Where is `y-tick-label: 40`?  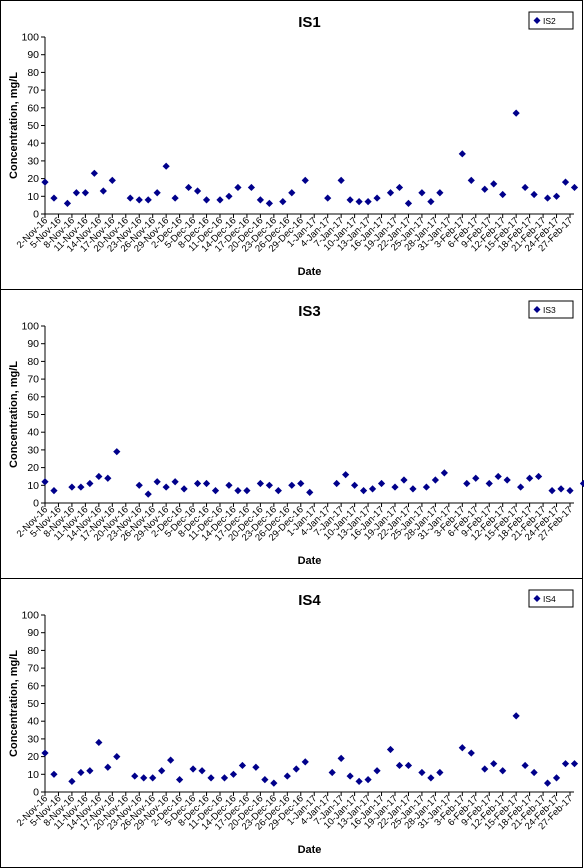
y-tick-label: 40 is located at coordinates (33, 433).